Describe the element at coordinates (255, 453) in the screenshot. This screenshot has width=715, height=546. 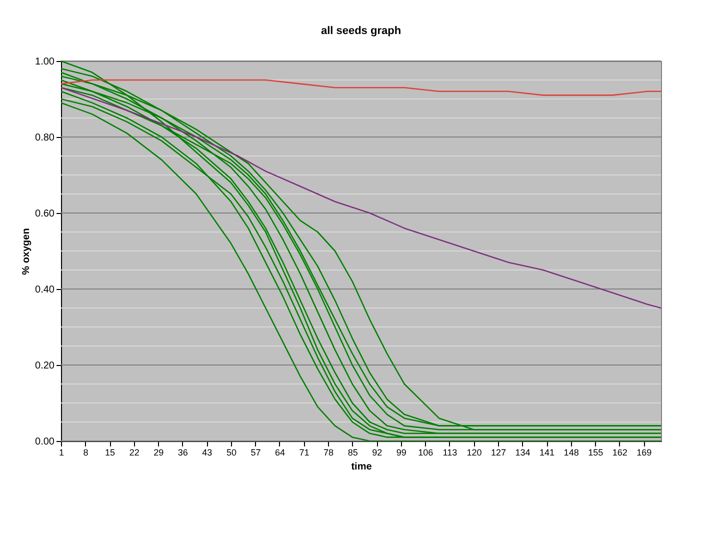
I see `x-tick-label: 57` at that location.